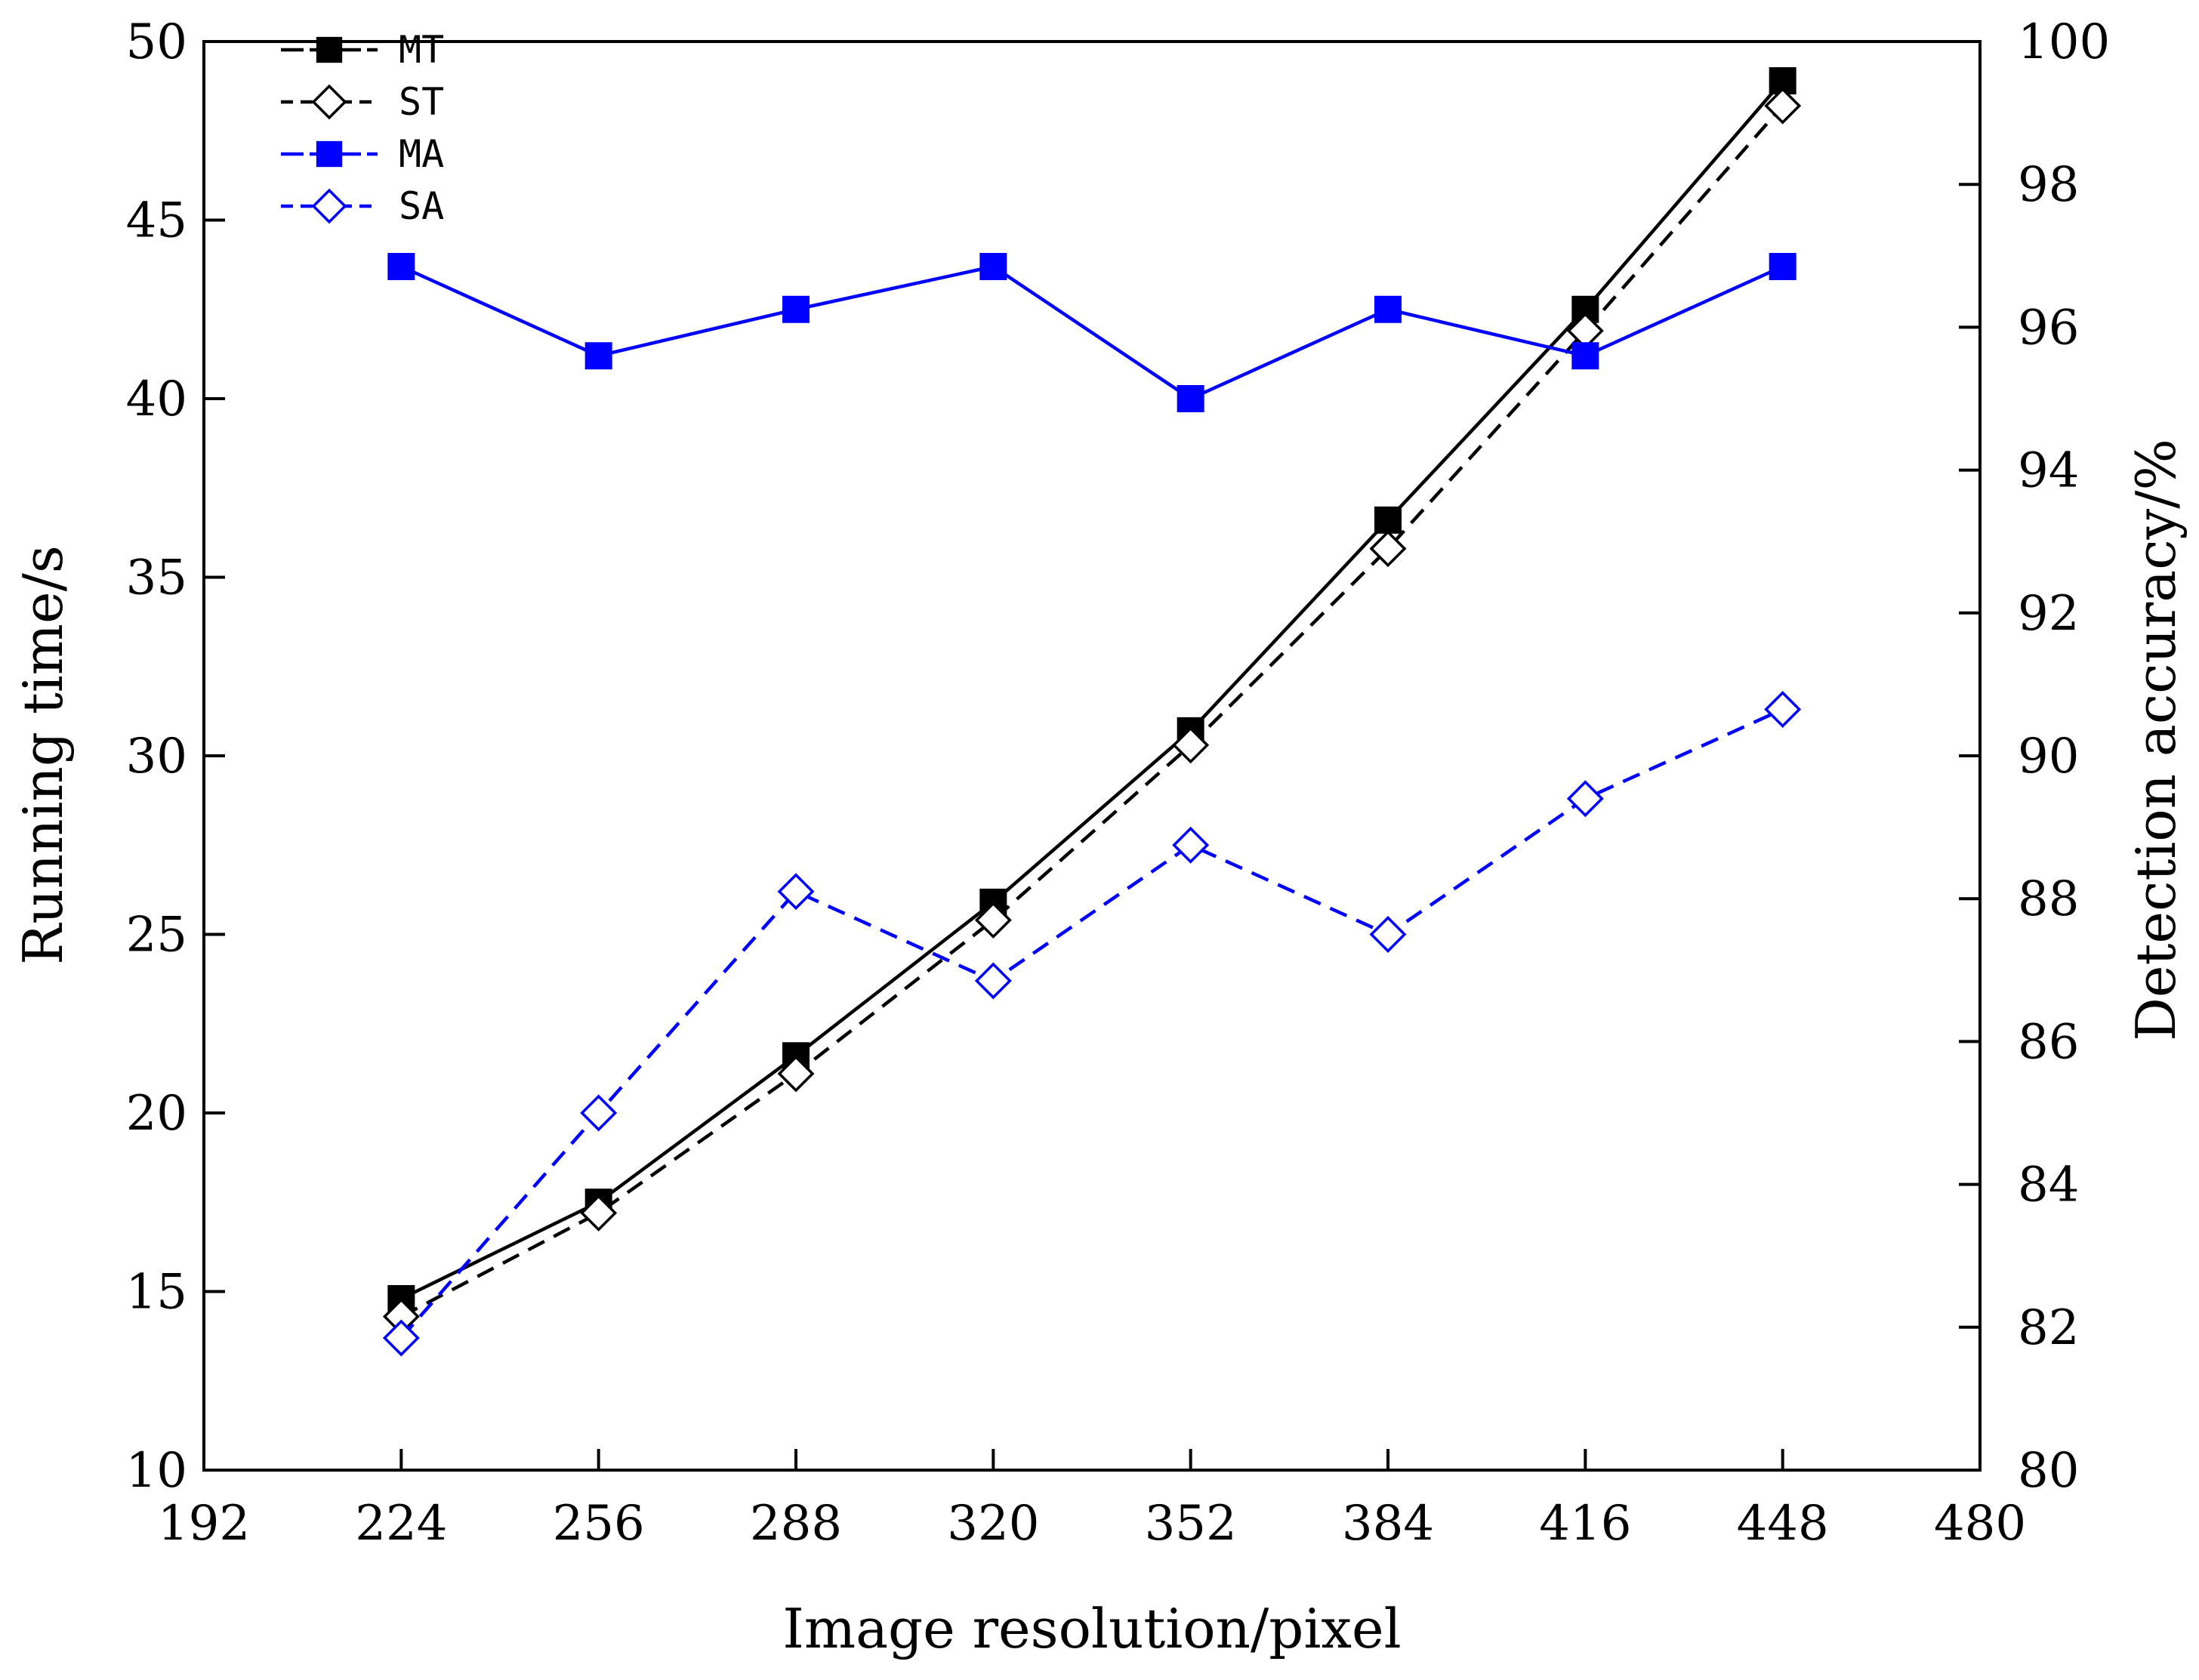  Describe the element at coordinates (796, 1524) in the screenshot. I see `x-tick-label: 288` at that location.